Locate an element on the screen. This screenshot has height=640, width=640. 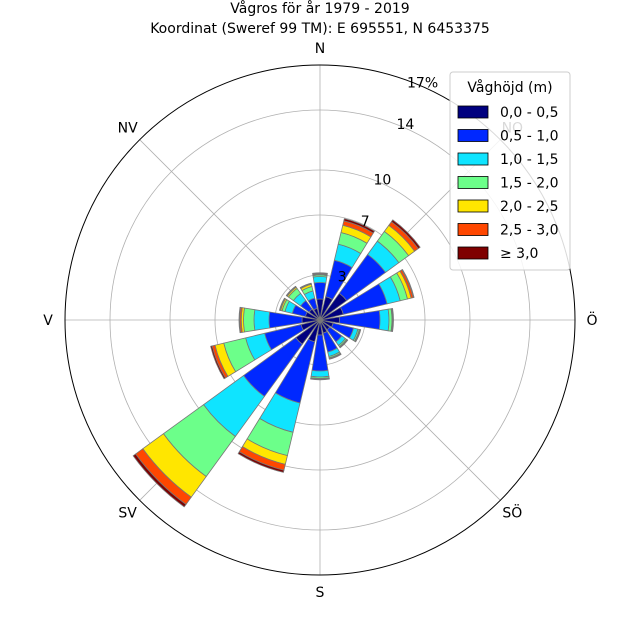
compass-label-s: SÖ is located at coordinates (512, 512).